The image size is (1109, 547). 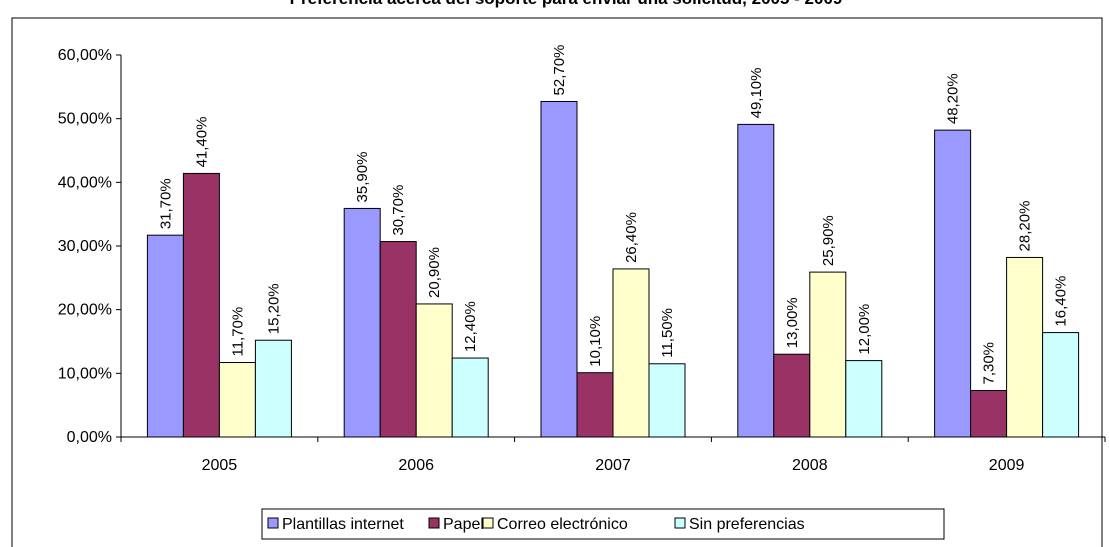 I want to click on data-label: 35,90%, so click(x=362, y=177).